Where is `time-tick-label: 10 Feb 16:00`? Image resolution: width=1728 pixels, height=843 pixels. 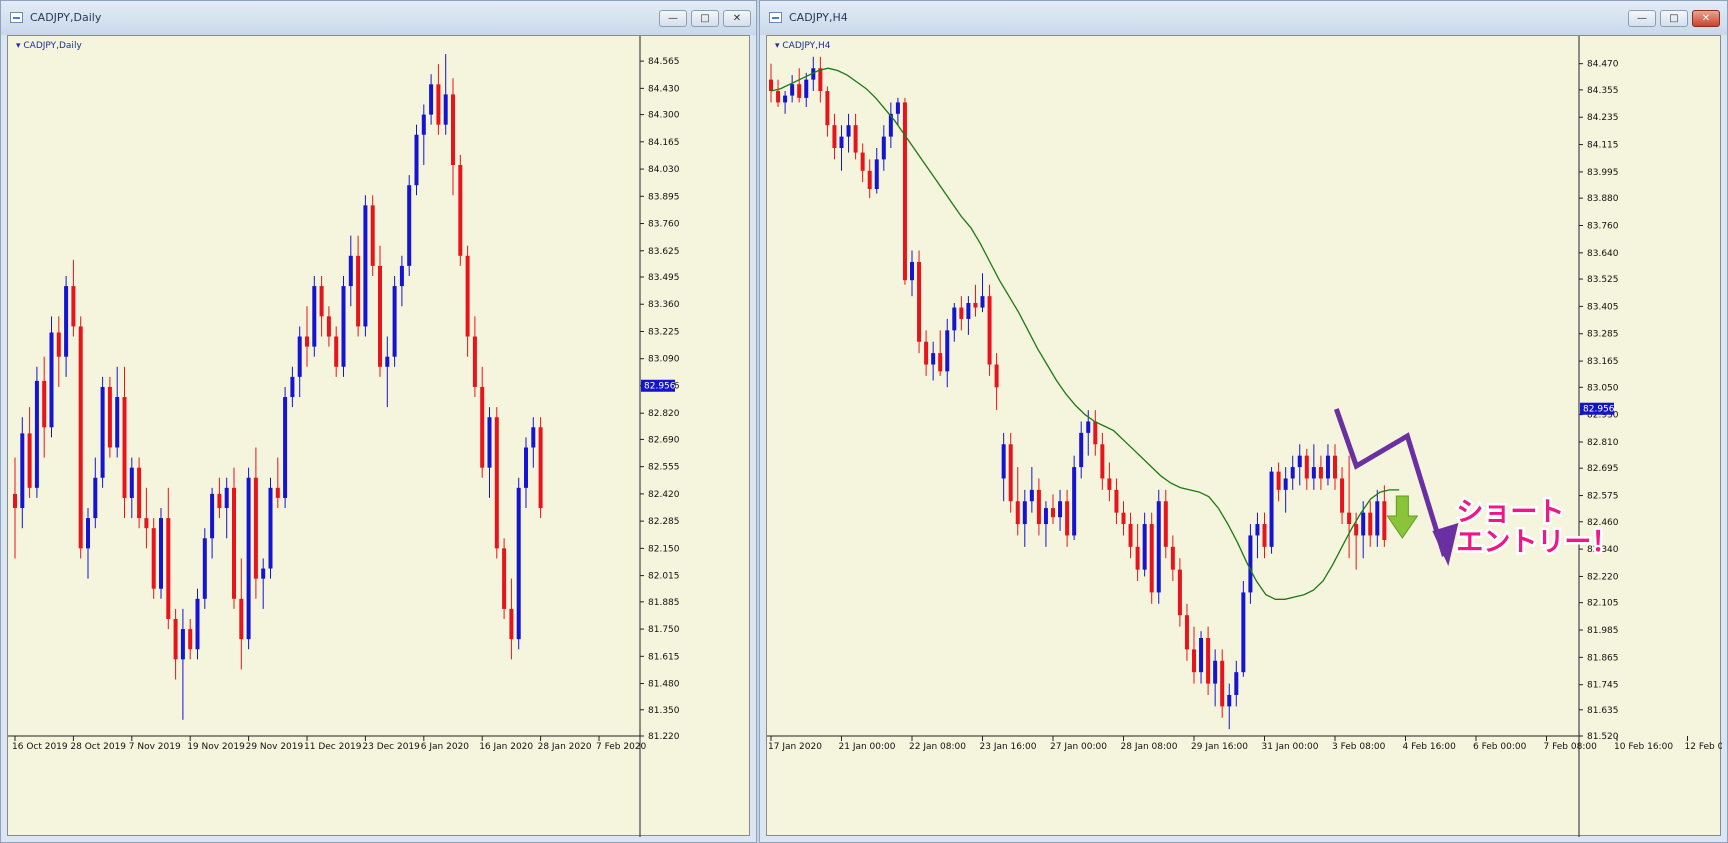 time-tick-label: 10 Feb 16:00 is located at coordinates (1643, 747).